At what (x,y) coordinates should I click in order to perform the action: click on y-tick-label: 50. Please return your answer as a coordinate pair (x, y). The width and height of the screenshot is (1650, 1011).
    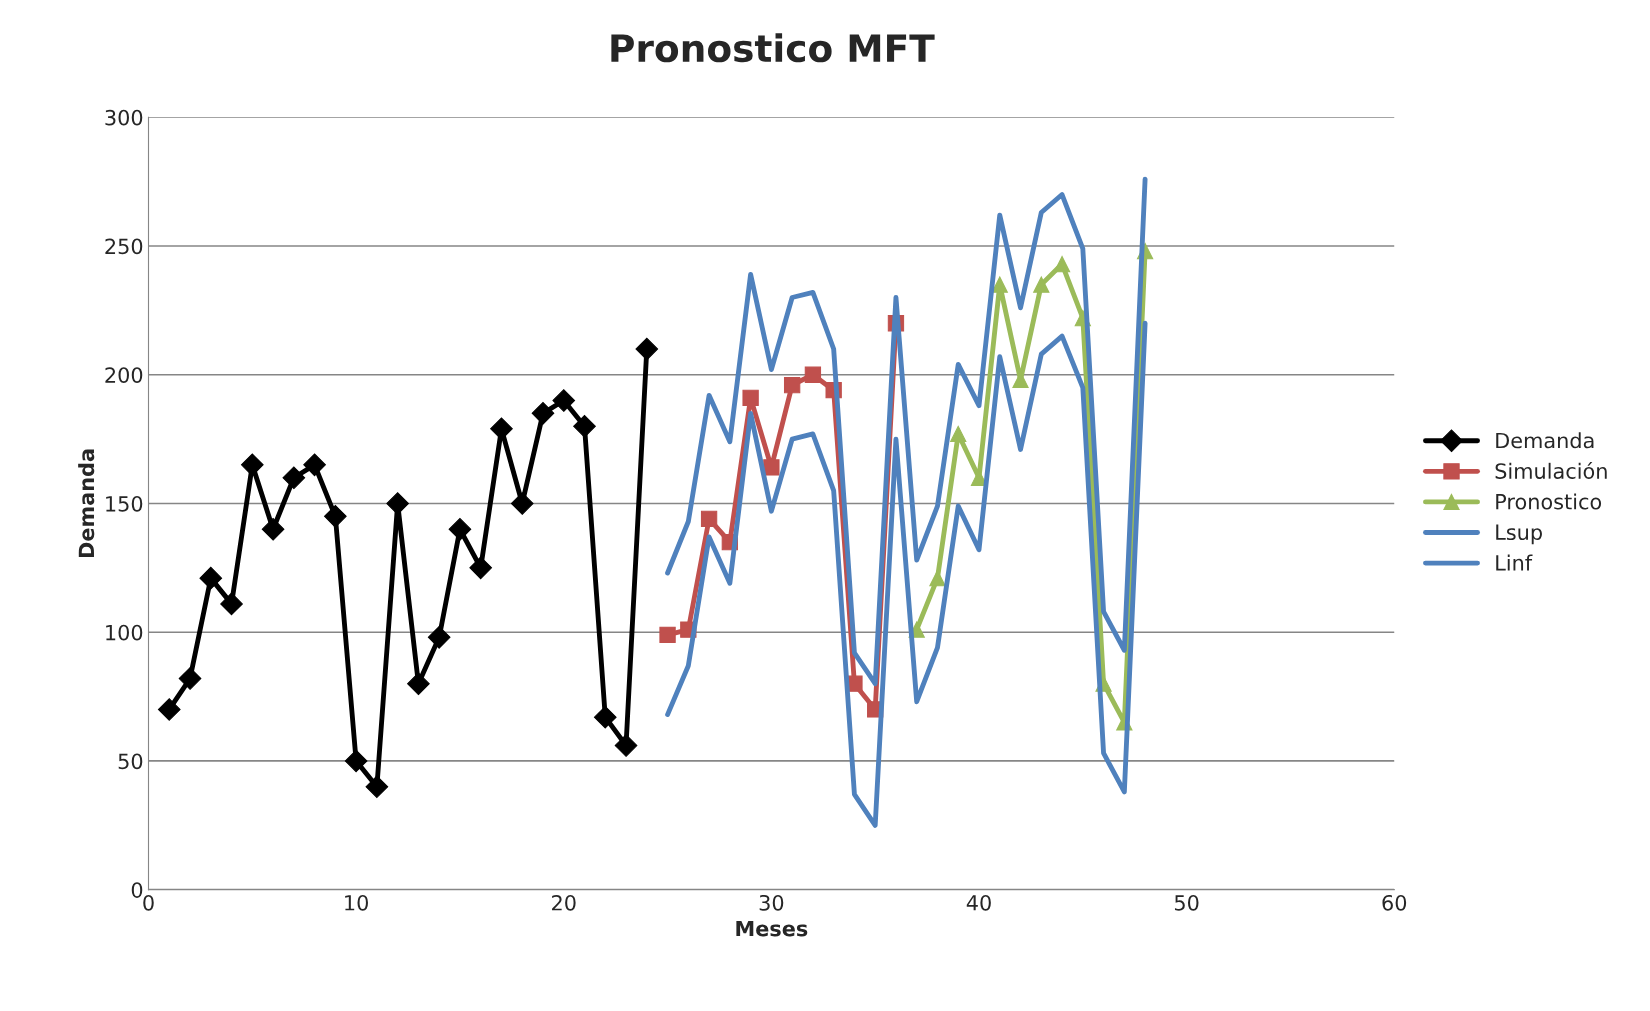
    Looking at the image, I should click on (130, 761).